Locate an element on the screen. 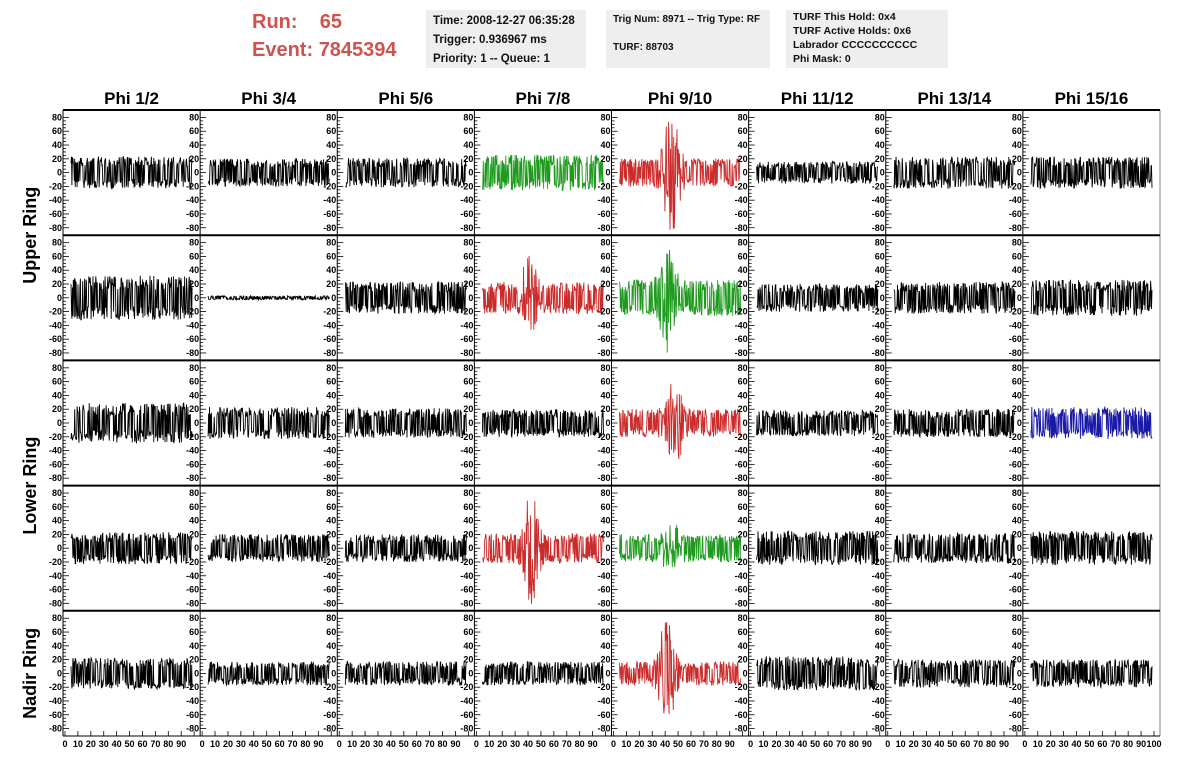 The image size is (1196, 772). x-tick-label: 0 is located at coordinates (613, 744).